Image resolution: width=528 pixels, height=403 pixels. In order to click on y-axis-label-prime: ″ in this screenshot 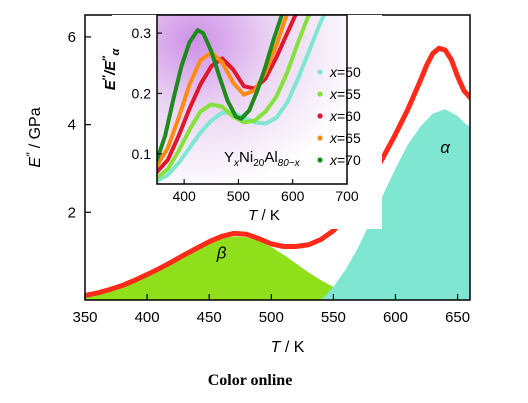, I will do `click(31, 154)`.